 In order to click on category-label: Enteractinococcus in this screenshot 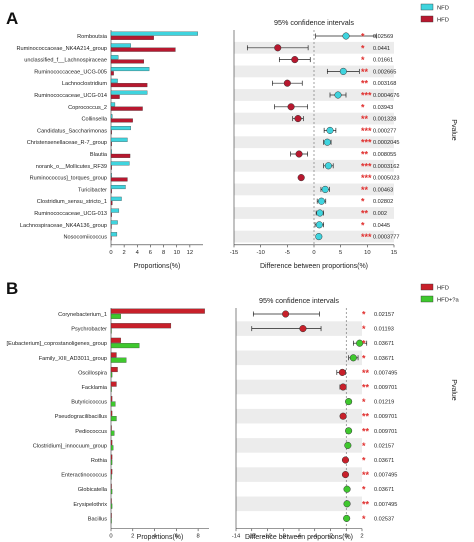, I will do `click(84, 476)`.